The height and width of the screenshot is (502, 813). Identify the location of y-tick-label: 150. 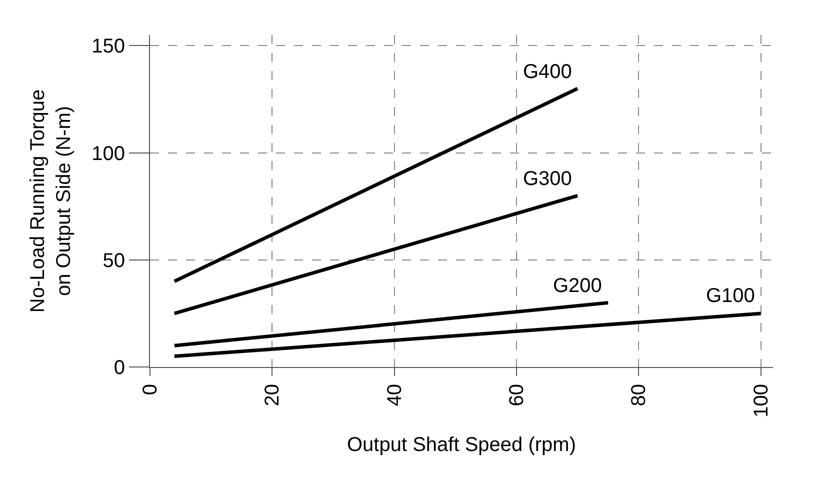
(108, 47).